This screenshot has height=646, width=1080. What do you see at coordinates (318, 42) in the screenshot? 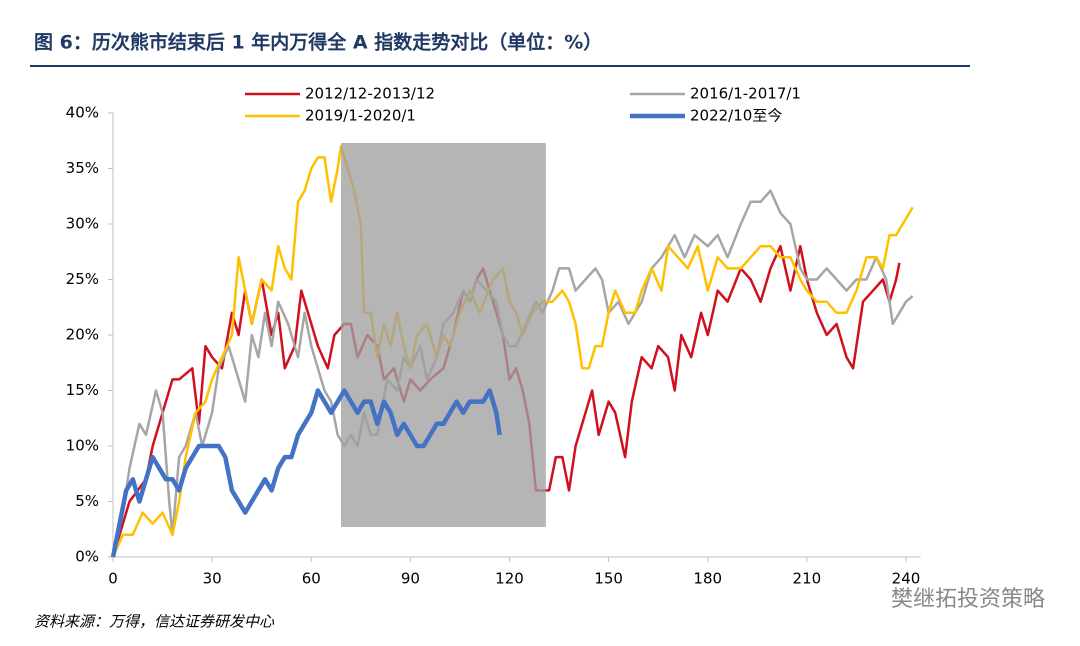
I see `chart-title: 图 6：历次熊市结束后 1 年内万得全 A 指数走势对比（单位：%）` at bounding box center [318, 42].